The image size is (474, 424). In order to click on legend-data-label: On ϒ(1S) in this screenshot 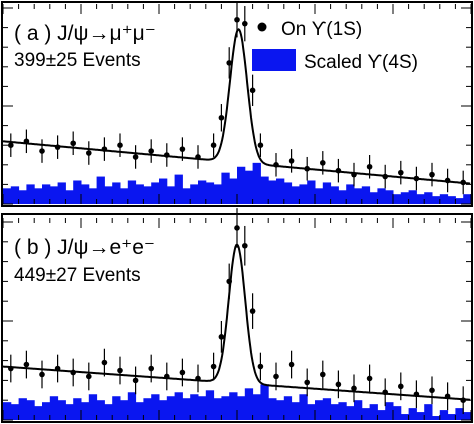, I will do `click(321, 29)`.